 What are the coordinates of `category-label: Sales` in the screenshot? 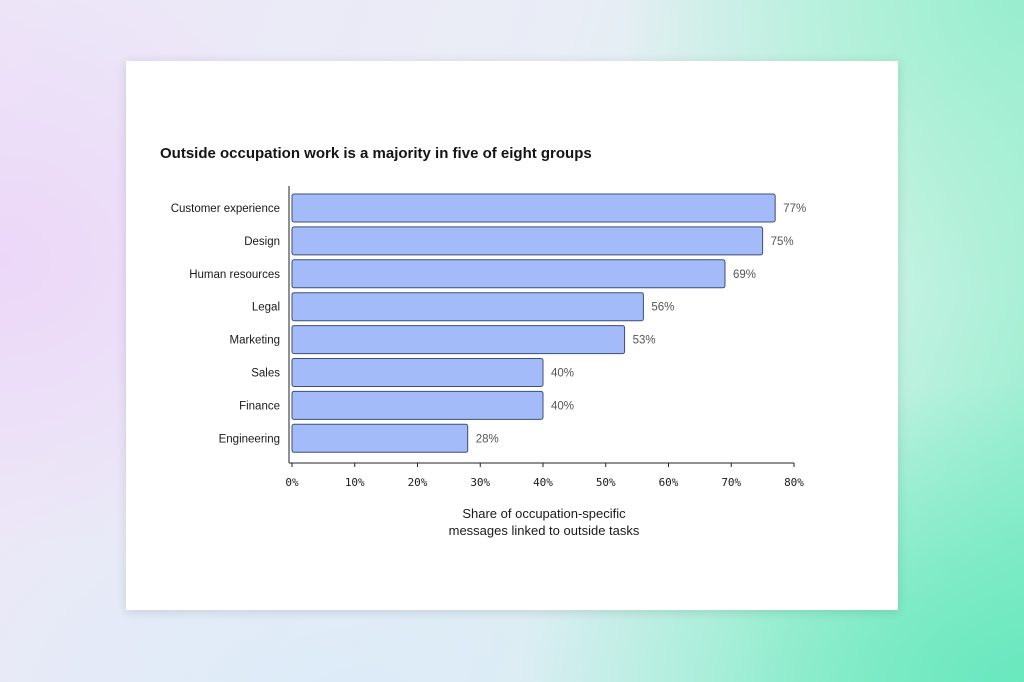 It's located at (265, 374).